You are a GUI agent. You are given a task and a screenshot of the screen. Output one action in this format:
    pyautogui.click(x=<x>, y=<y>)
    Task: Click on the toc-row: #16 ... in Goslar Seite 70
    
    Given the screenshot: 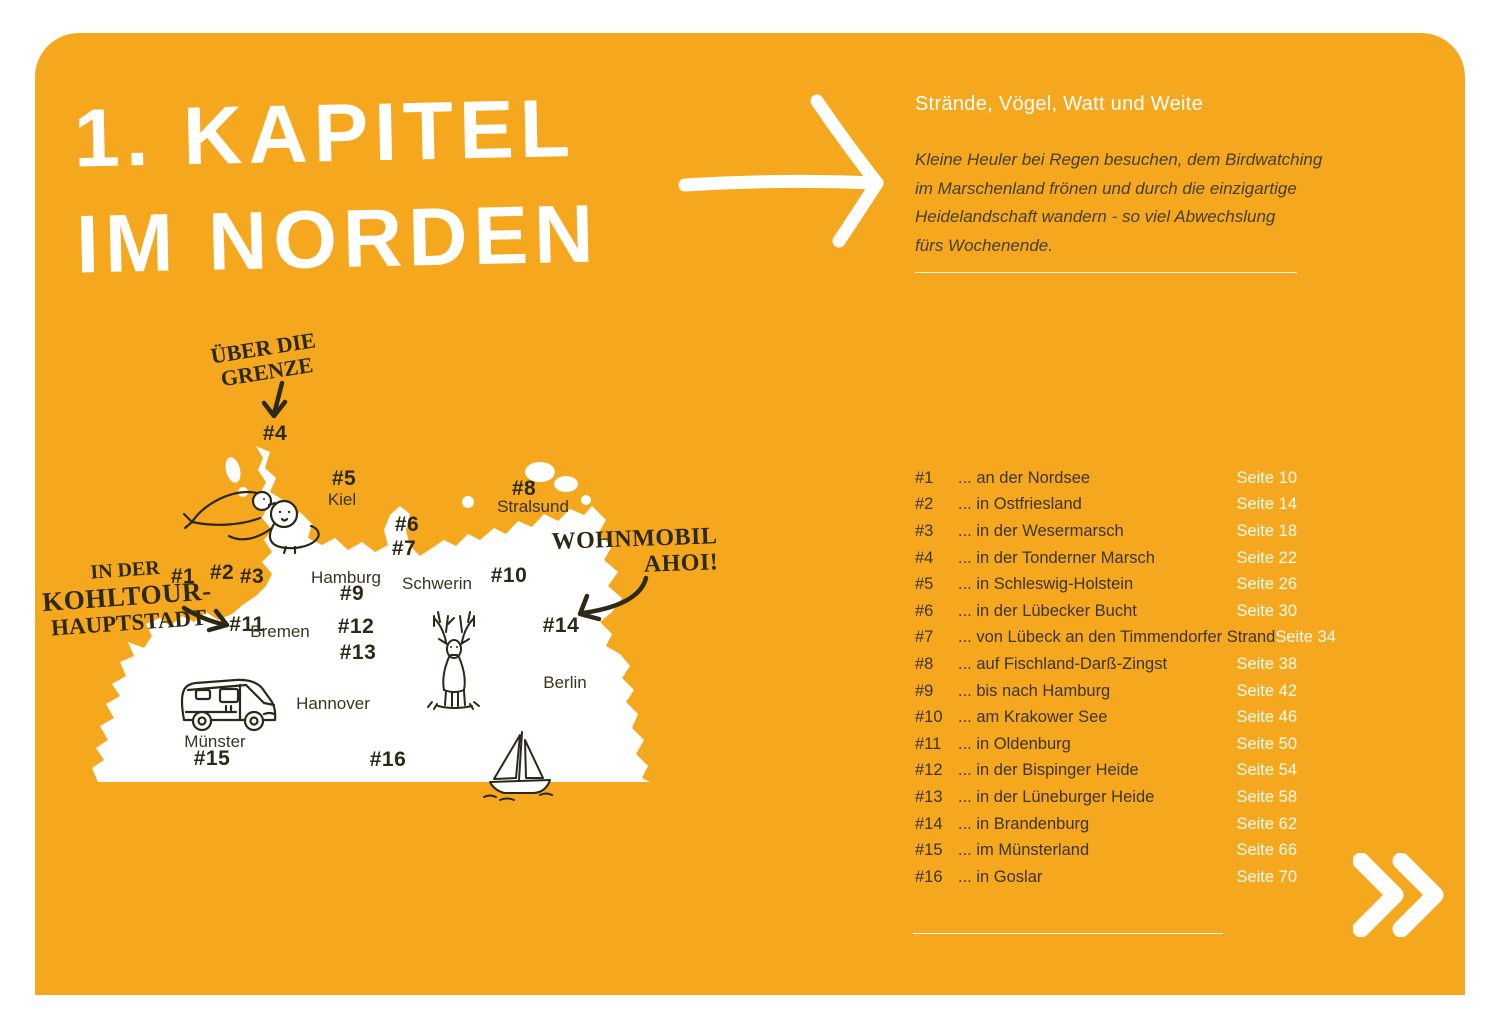 What is the action you would take?
    pyautogui.click(x=1106, y=877)
    